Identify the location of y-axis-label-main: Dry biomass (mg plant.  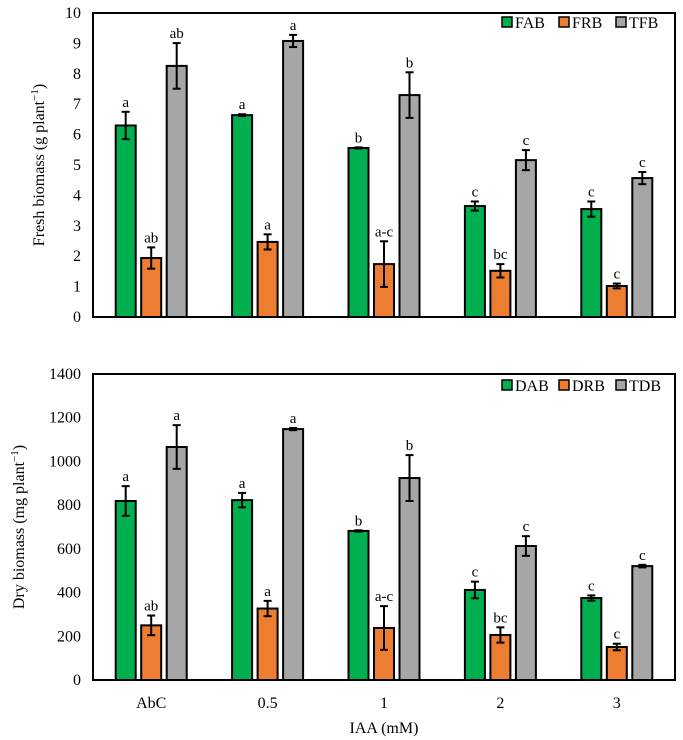
(19, 535).